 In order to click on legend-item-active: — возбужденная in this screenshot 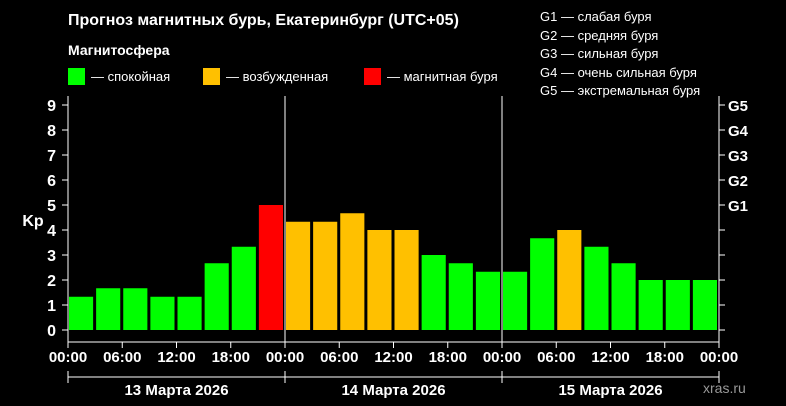, I will do `click(265, 76)`.